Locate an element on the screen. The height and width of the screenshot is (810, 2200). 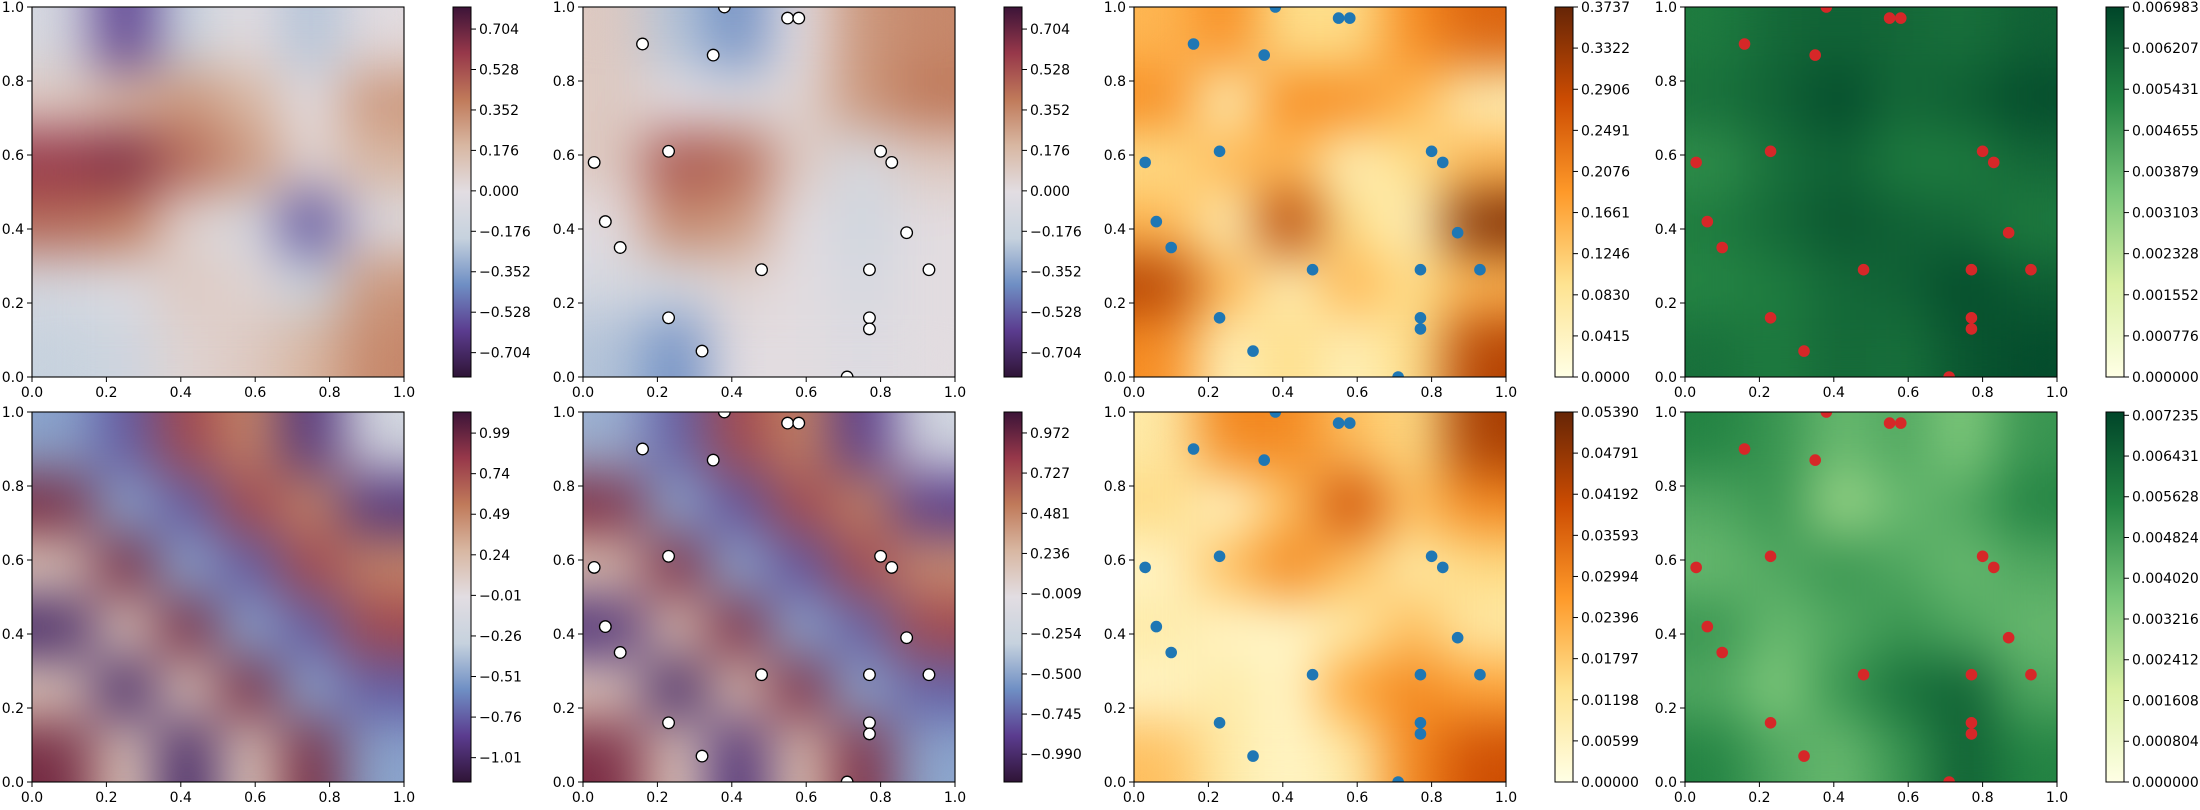
colorbar-tick-label: 0.2491 is located at coordinates (1605, 131).